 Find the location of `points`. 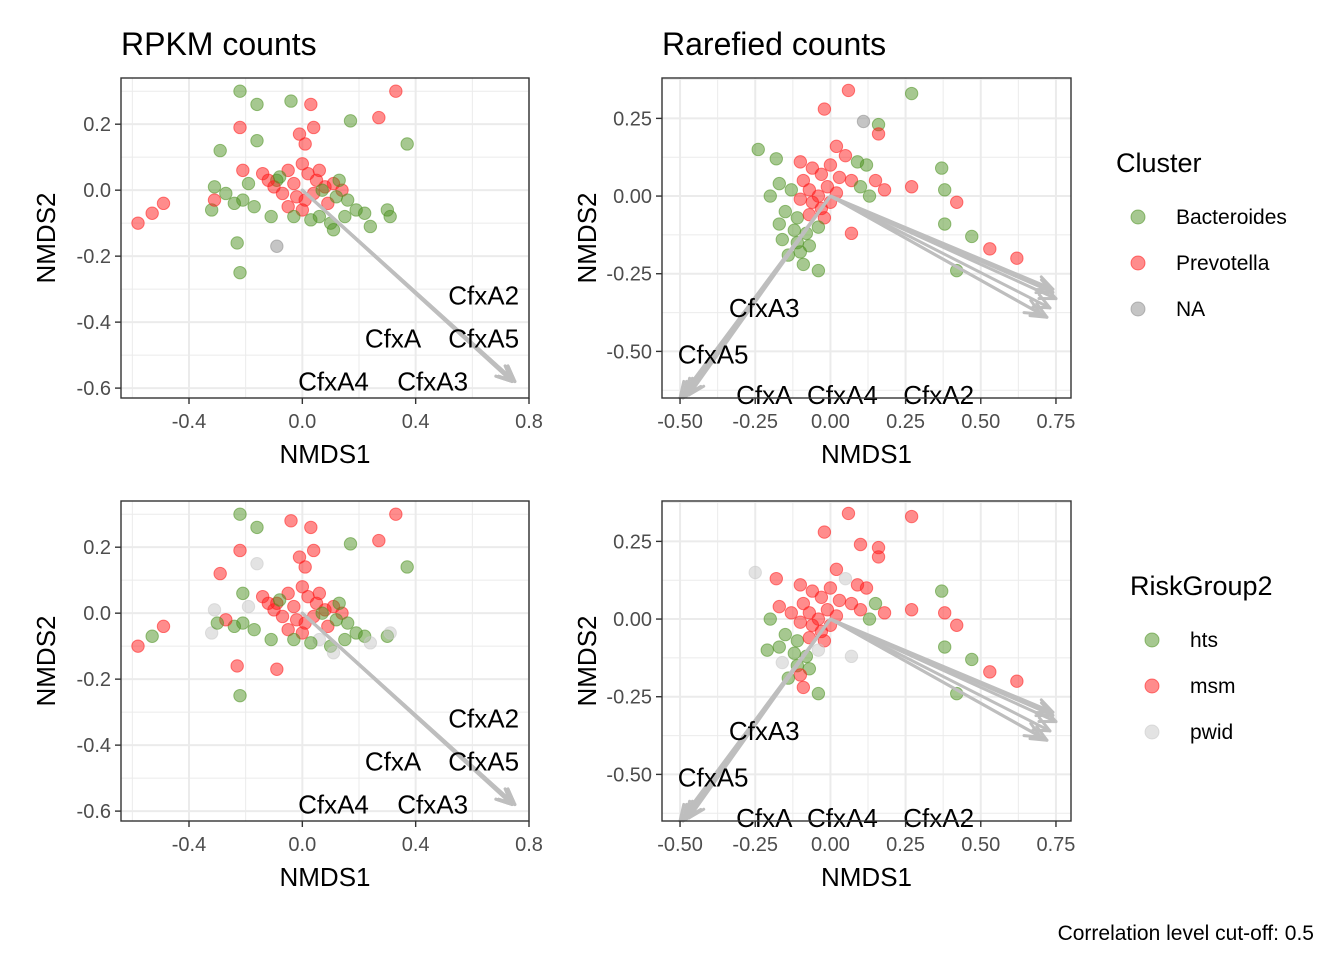

points is located at coordinates (887, 180).